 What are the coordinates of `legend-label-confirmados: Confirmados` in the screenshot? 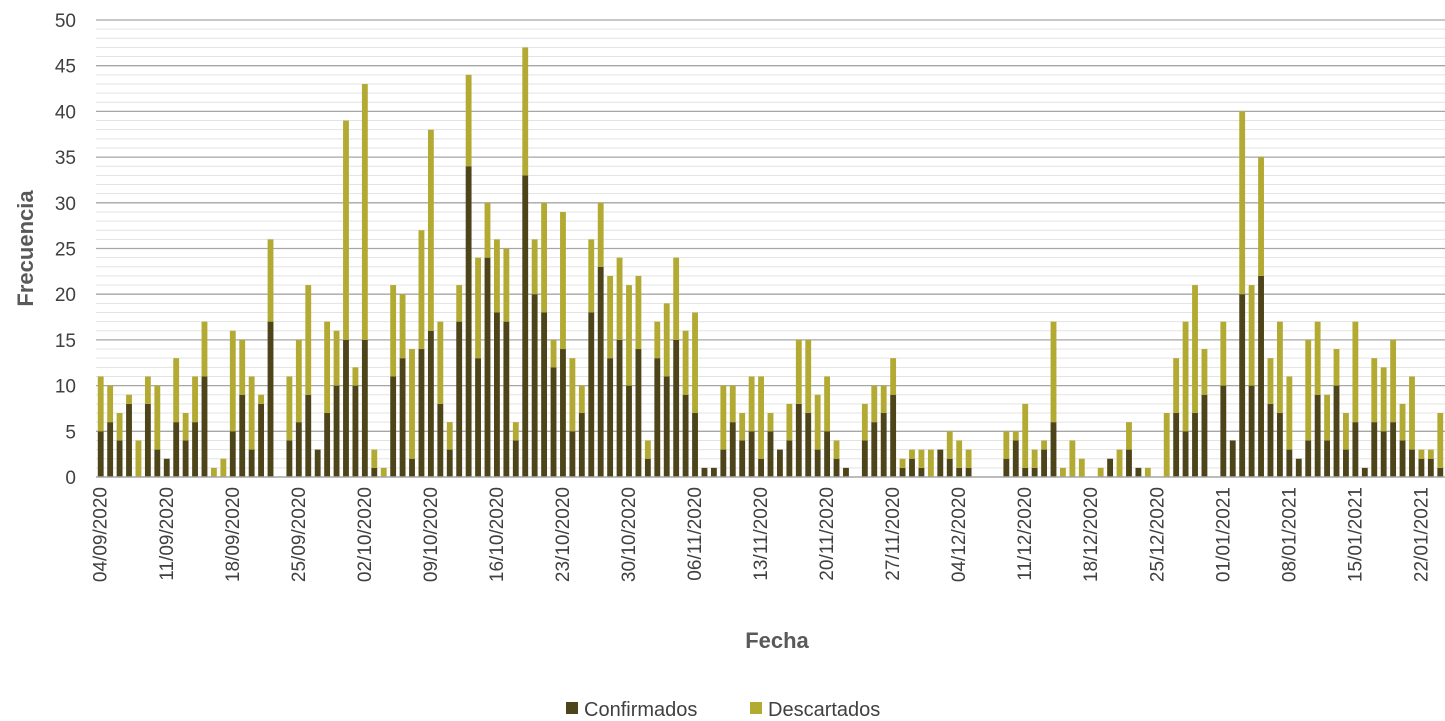 It's located at (640, 710).